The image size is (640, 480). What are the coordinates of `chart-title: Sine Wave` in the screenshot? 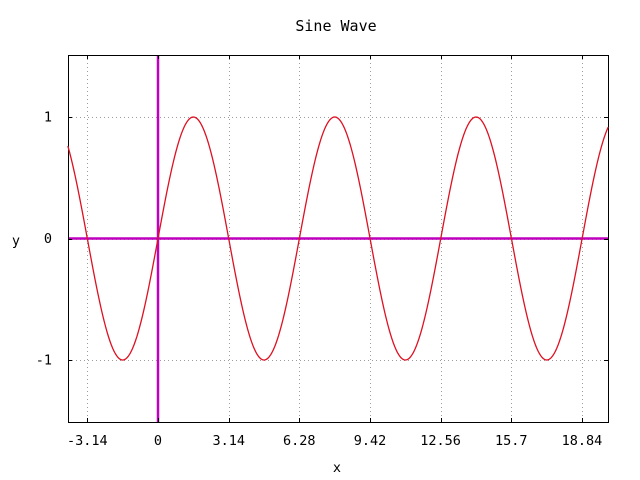 It's located at (335, 26).